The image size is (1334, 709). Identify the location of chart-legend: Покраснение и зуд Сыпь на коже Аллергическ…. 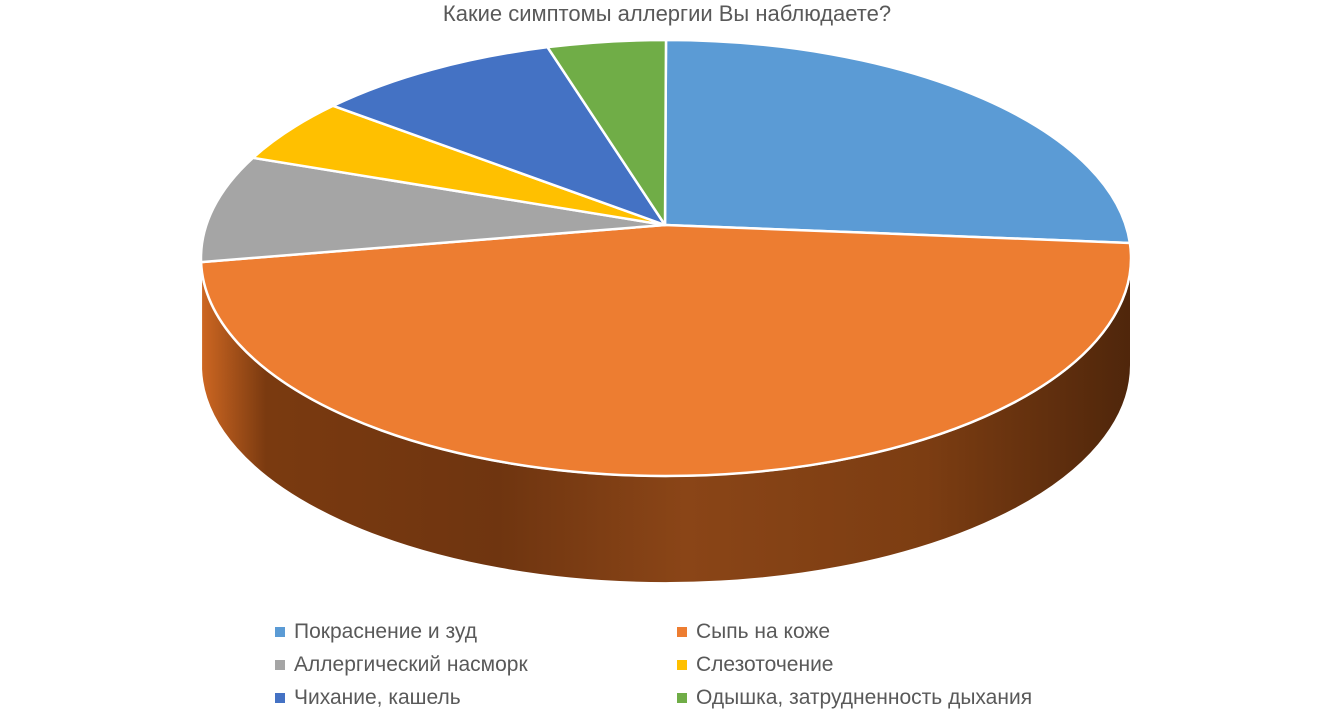
(653, 664).